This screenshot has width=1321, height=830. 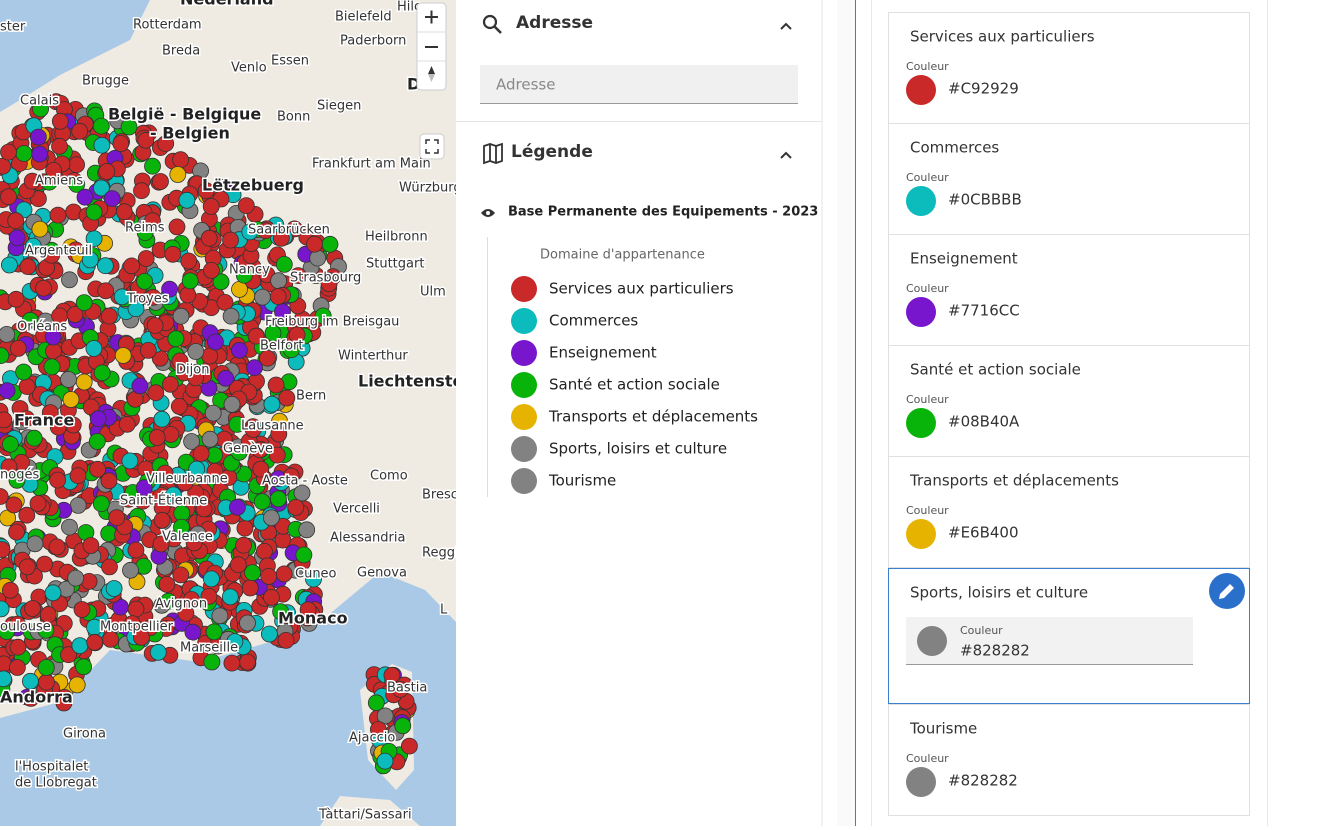 What do you see at coordinates (639, 84) in the screenshot?
I see `address-input` at bounding box center [639, 84].